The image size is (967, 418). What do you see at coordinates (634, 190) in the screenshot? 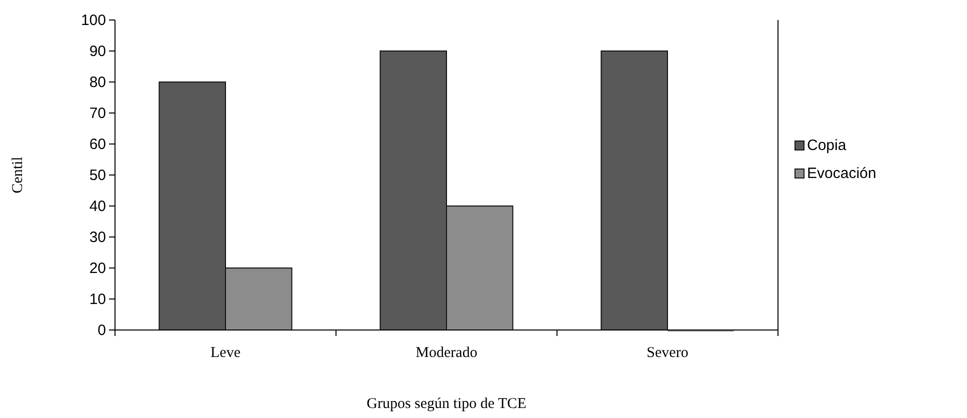
I see `bar` at bounding box center [634, 190].